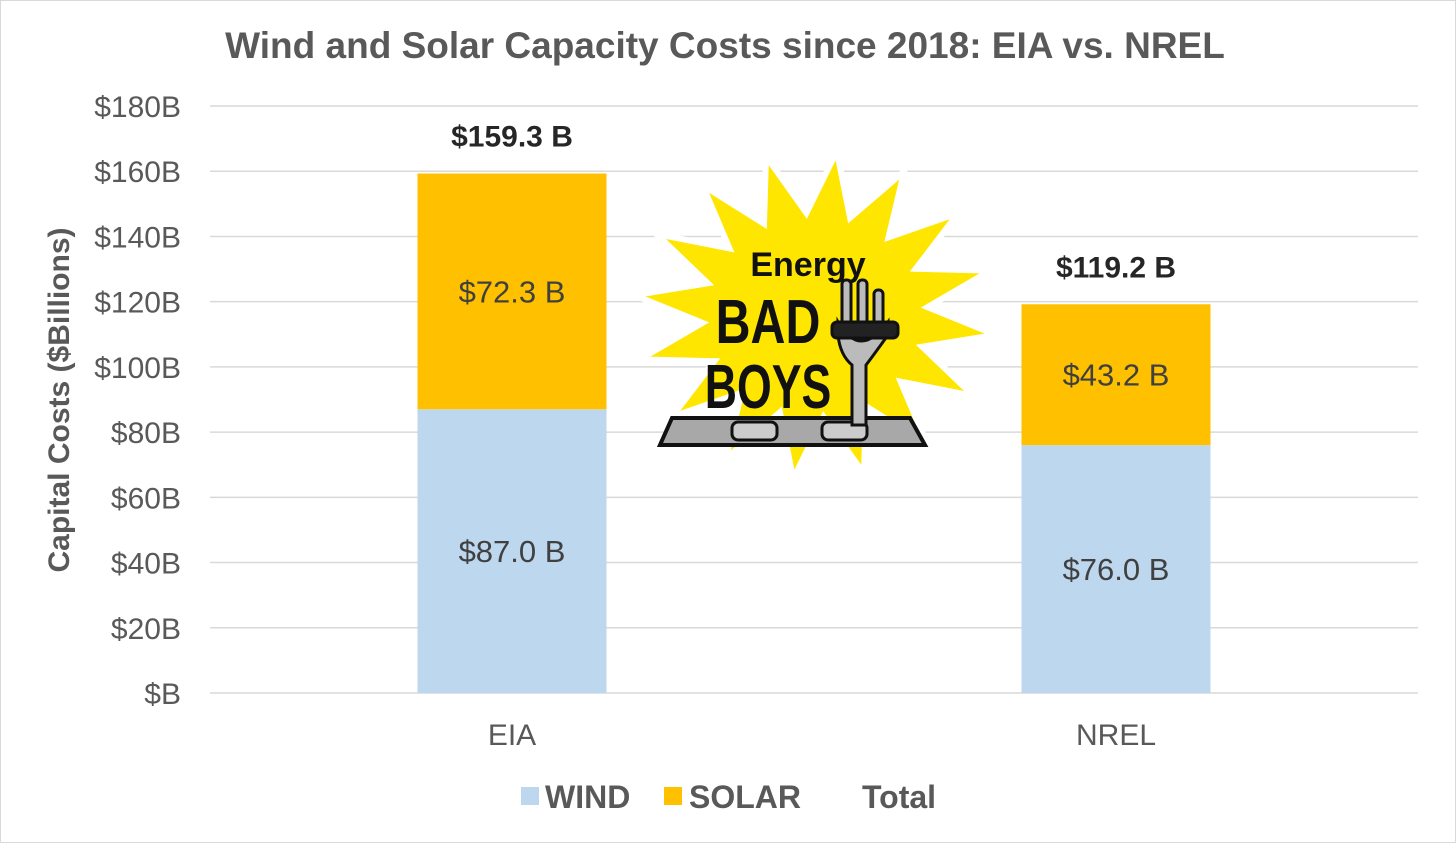 This screenshot has width=1456, height=843. I want to click on x-tick-label: EIA, so click(512, 735).